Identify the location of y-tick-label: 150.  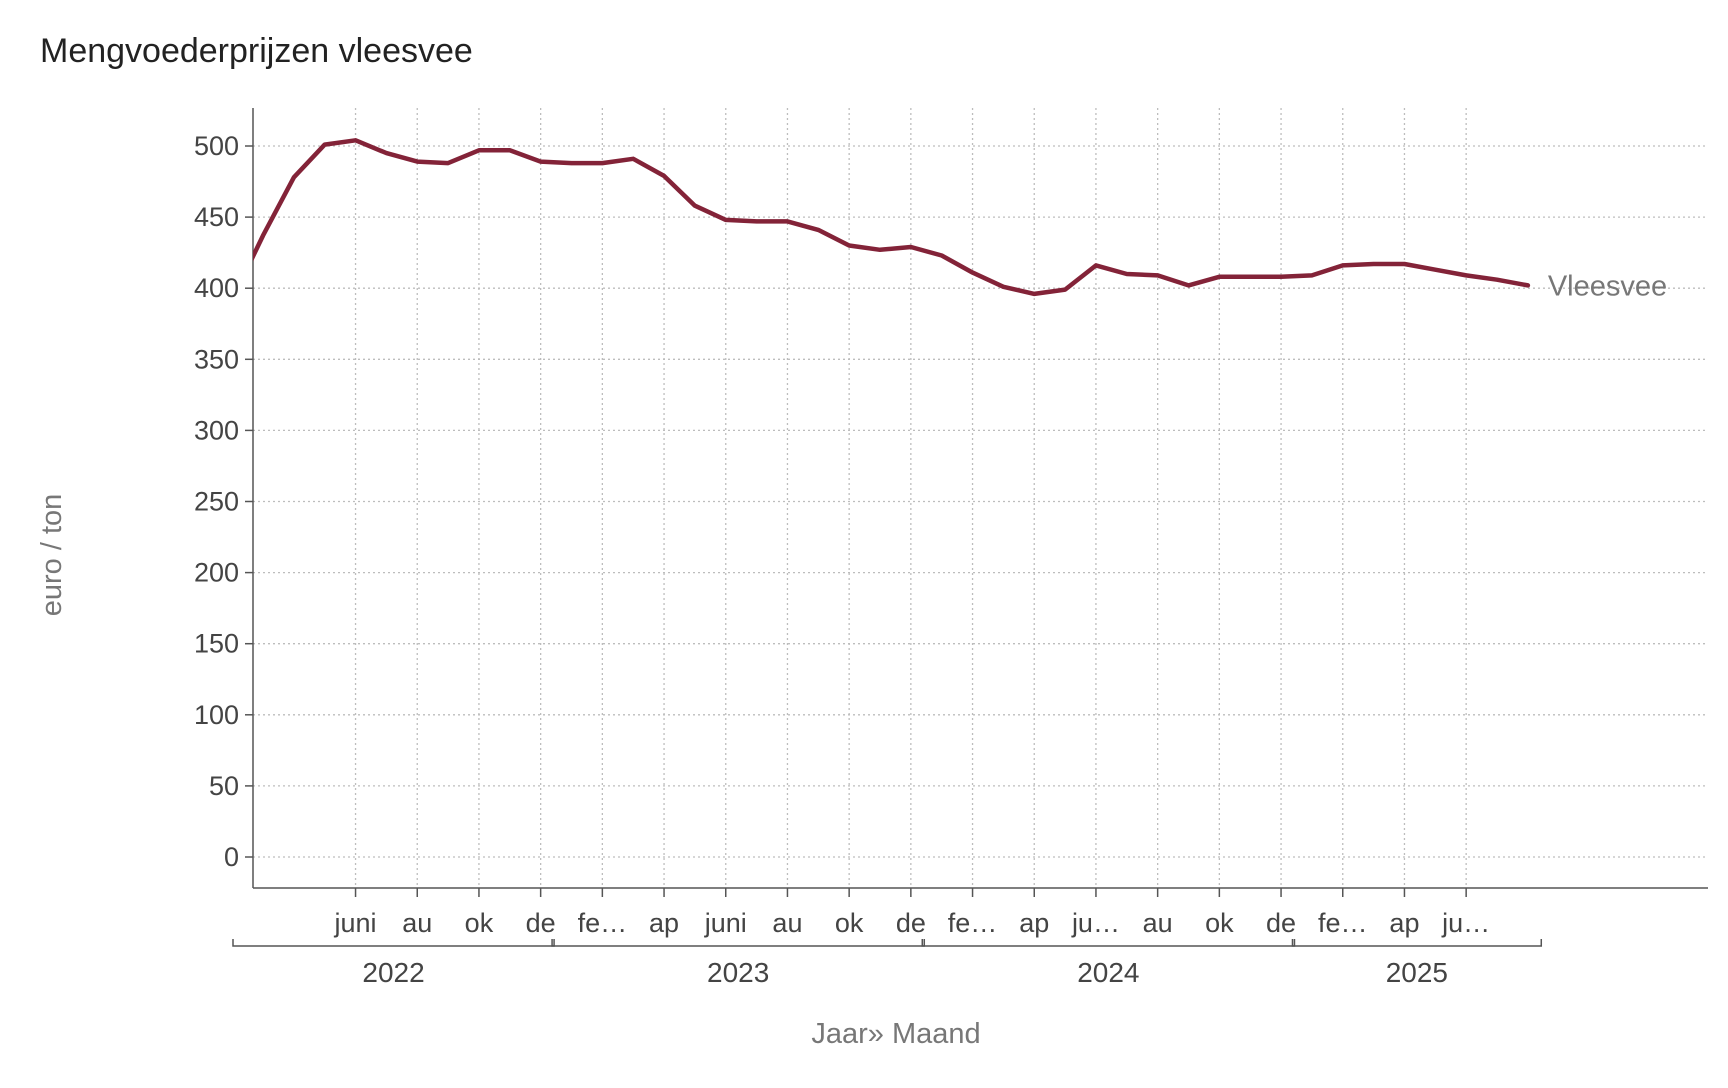
(216, 644).